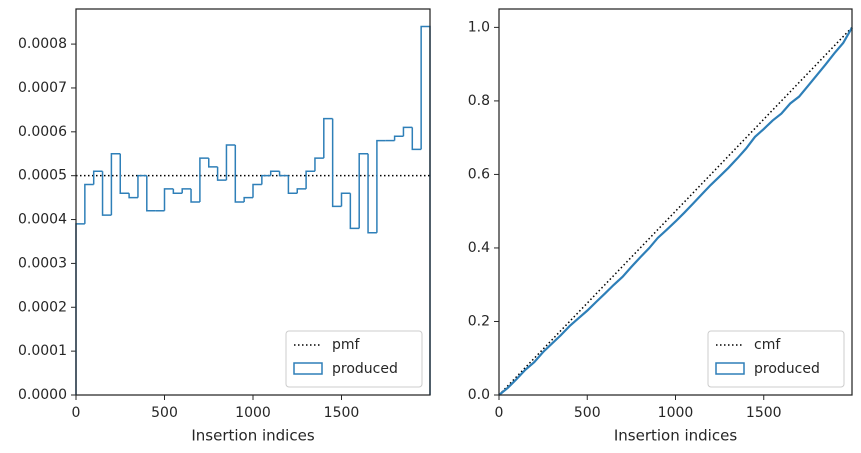 The height and width of the screenshot is (453, 861). What do you see at coordinates (42, 220) in the screenshot?
I see `y-tick-label: 0.0004` at bounding box center [42, 220].